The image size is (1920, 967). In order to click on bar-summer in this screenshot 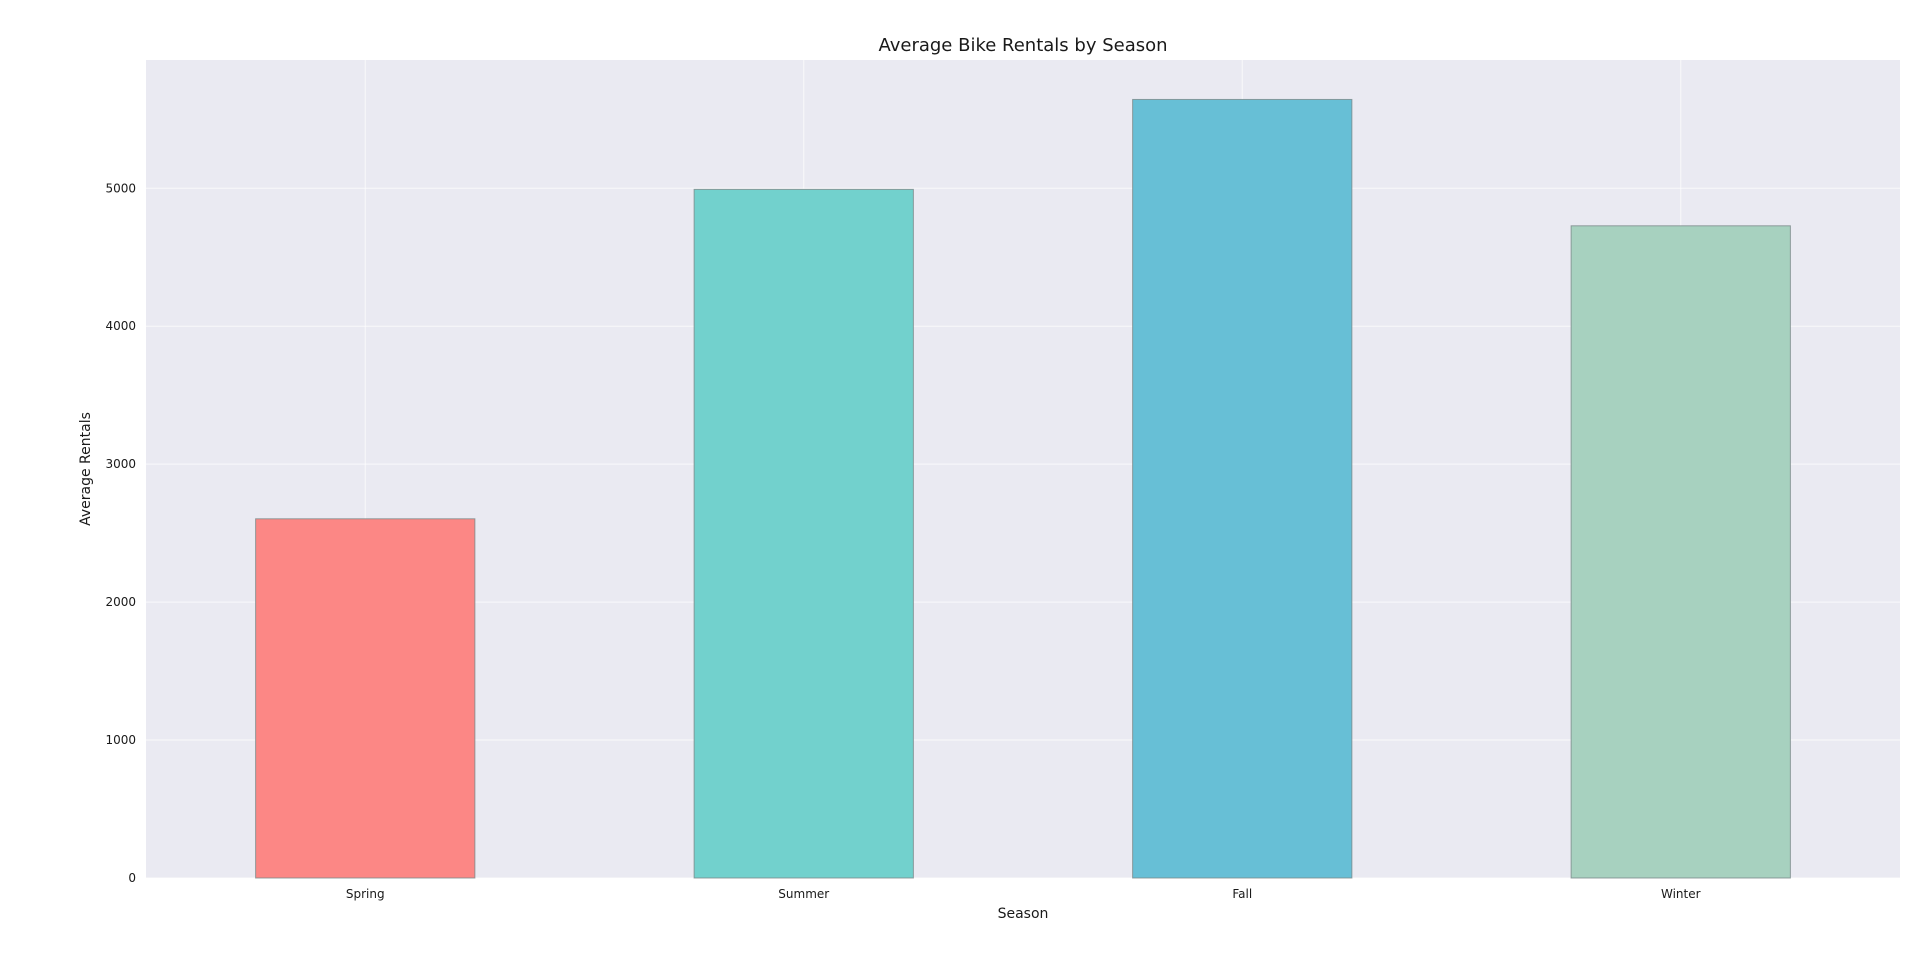, I will do `click(803, 533)`.